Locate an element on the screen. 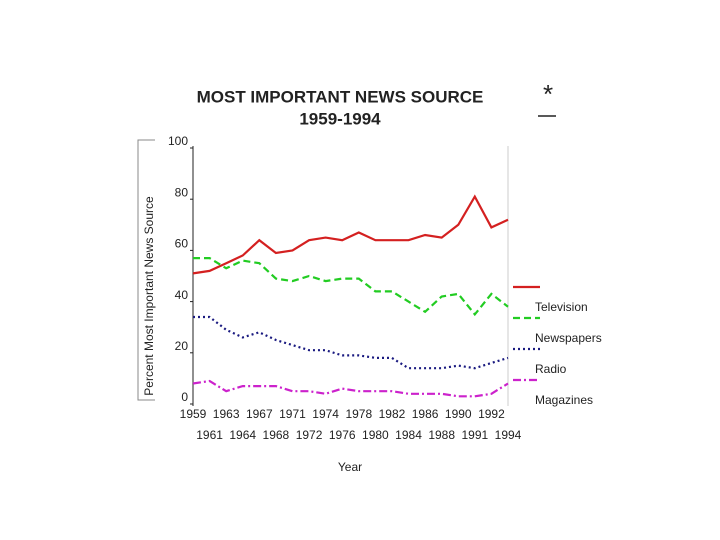 The width and height of the screenshot is (720, 540). axis-bracket is located at coordinates (146, 270).